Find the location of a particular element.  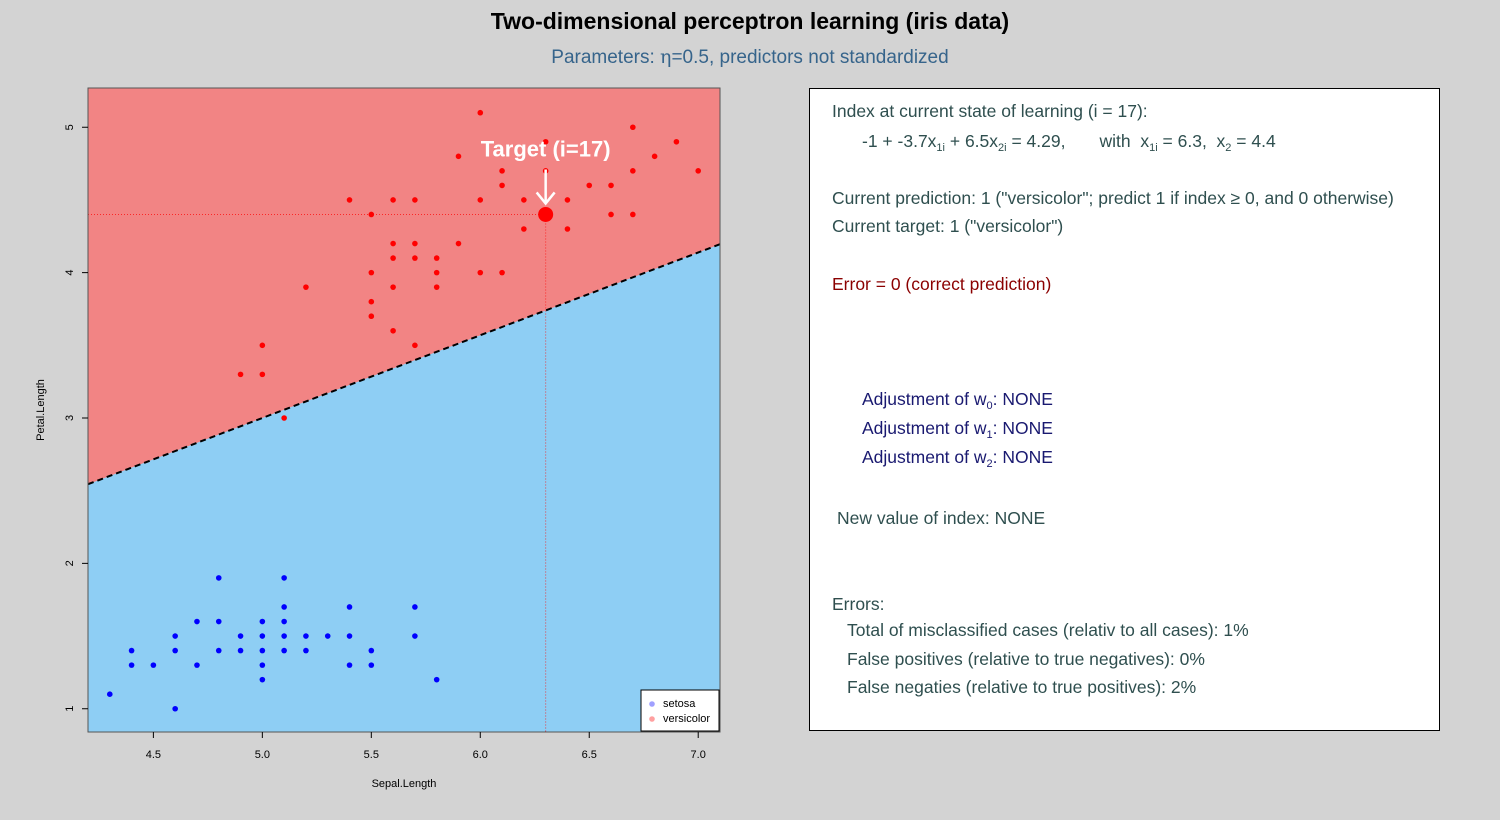

legend-label-versicolor: versicolor is located at coordinates (686, 719).